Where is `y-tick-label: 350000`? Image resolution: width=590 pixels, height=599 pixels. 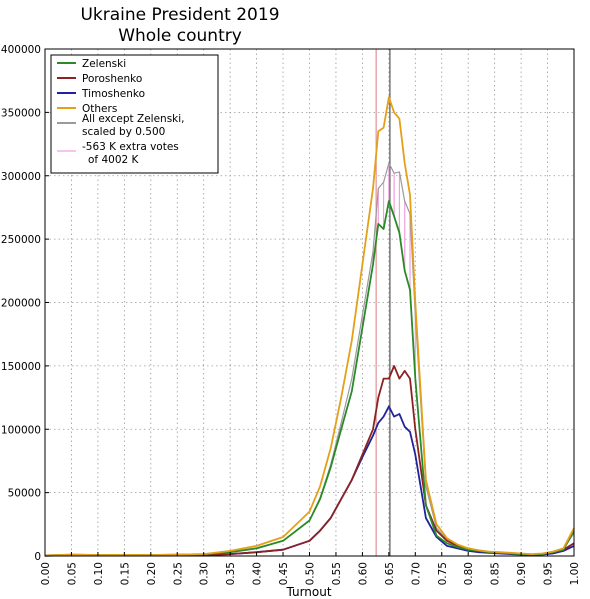
y-tick-label: 350000 is located at coordinates (21, 113).